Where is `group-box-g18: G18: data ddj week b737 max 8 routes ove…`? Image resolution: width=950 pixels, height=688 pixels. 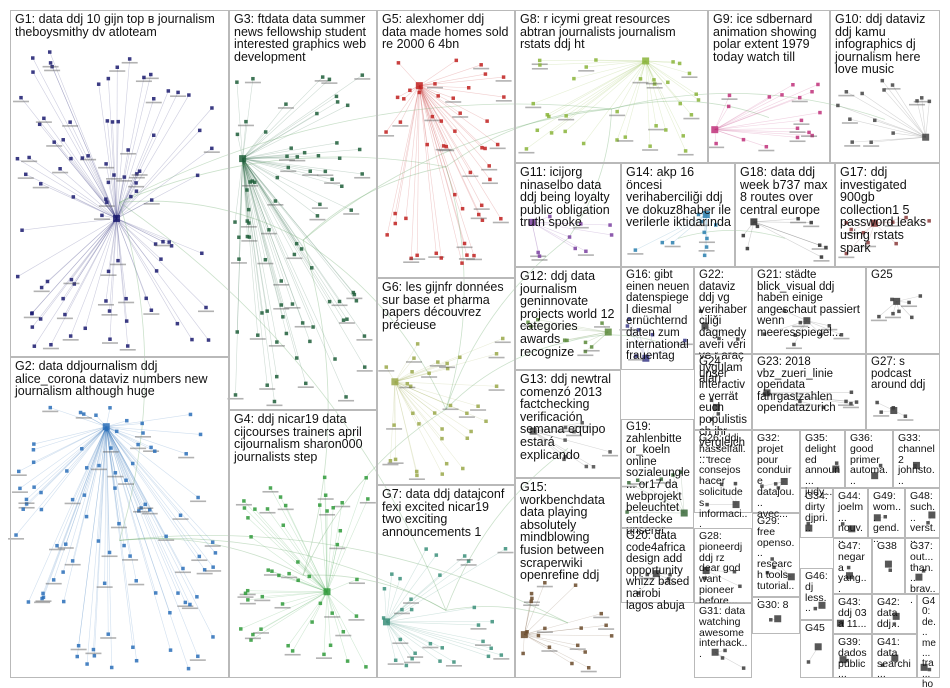 group-box-g18: G18: data ddj week b737 max 8 routes ove… is located at coordinates (785, 215).